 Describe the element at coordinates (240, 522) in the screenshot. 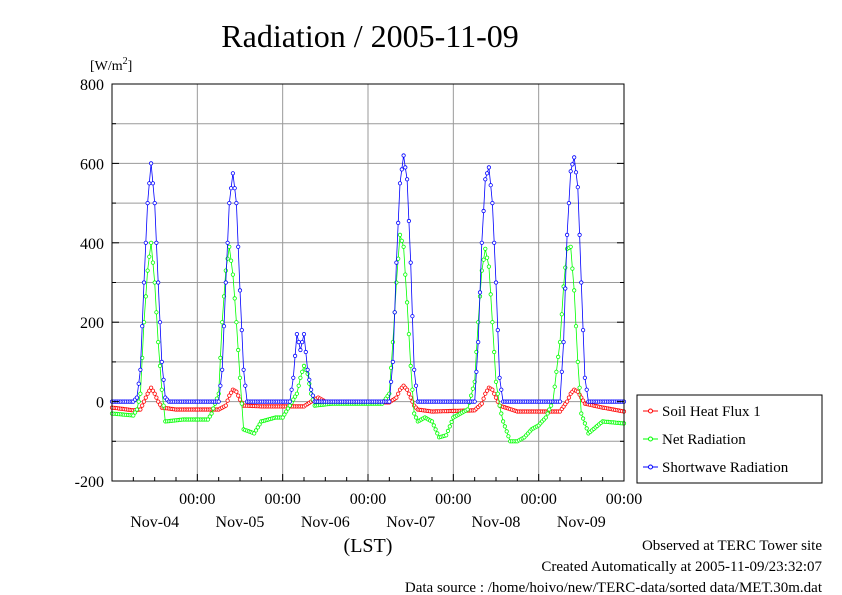

I see `x-tick-day-label: Nov-05` at that location.